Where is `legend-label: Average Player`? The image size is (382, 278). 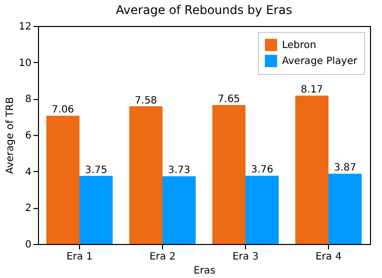
legend-label: Average Player is located at coordinates (320, 61).